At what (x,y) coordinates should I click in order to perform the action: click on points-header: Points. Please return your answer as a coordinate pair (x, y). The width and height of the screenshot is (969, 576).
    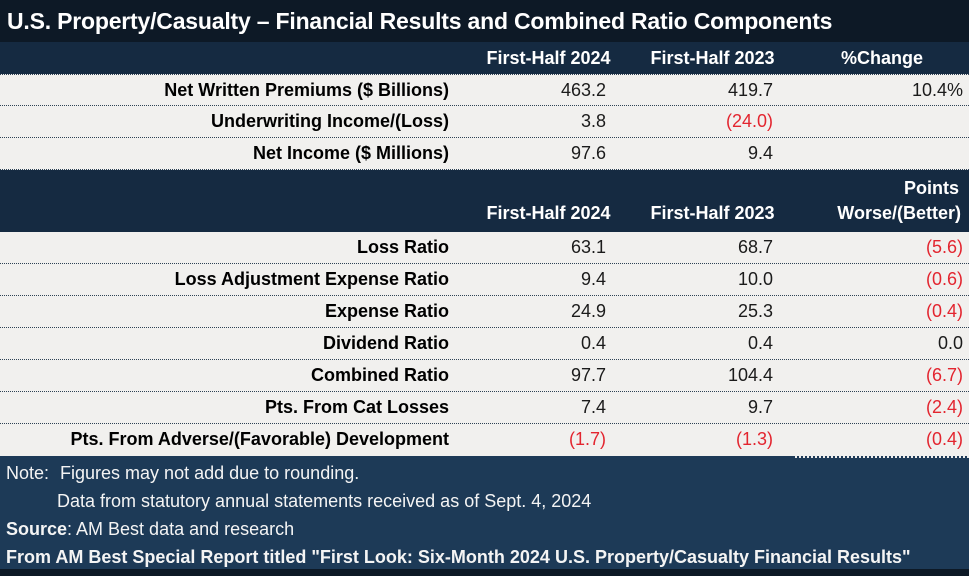
    Looking at the image, I should click on (931, 188).